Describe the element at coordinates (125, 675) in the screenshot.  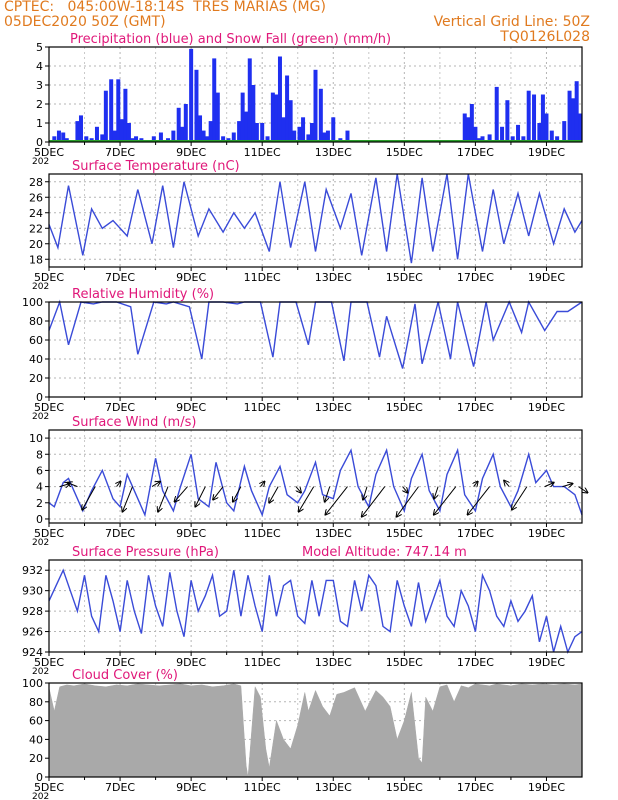
I see `cloud-title: Cloud Cover (%)` at that location.